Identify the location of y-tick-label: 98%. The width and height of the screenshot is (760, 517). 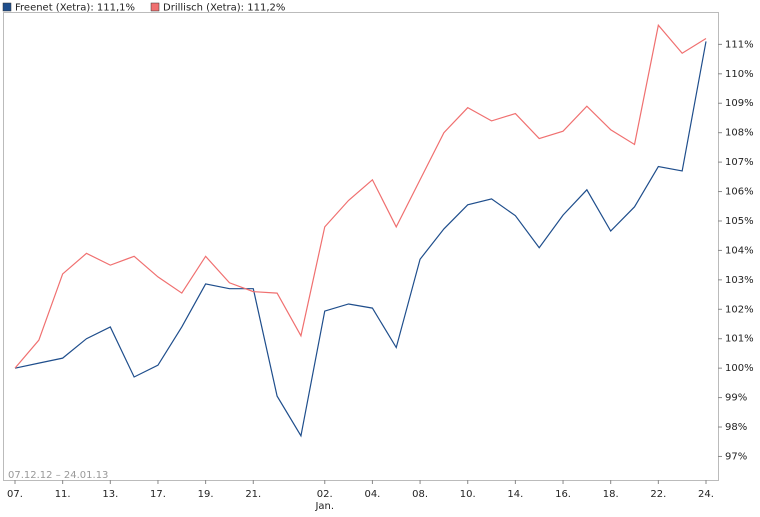
(736, 427).